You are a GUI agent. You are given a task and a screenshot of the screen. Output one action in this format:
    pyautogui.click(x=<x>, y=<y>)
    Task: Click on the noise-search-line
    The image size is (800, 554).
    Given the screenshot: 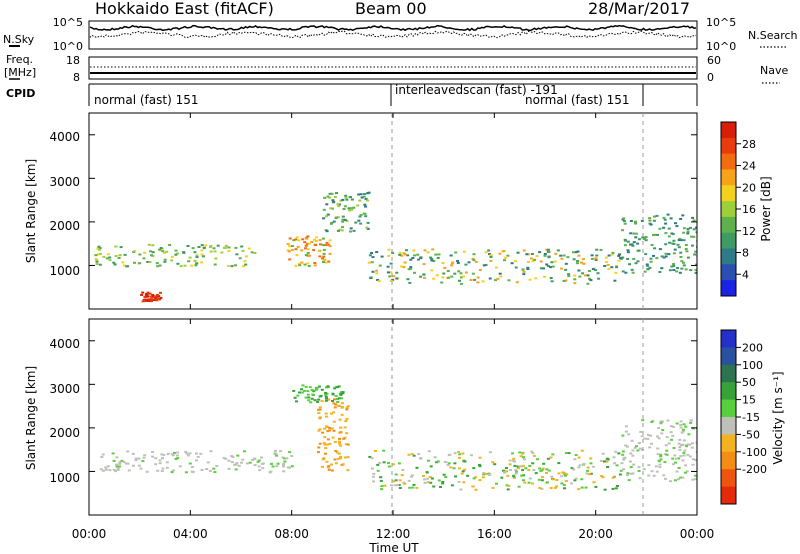 What is the action you would take?
    pyautogui.click(x=393, y=34)
    